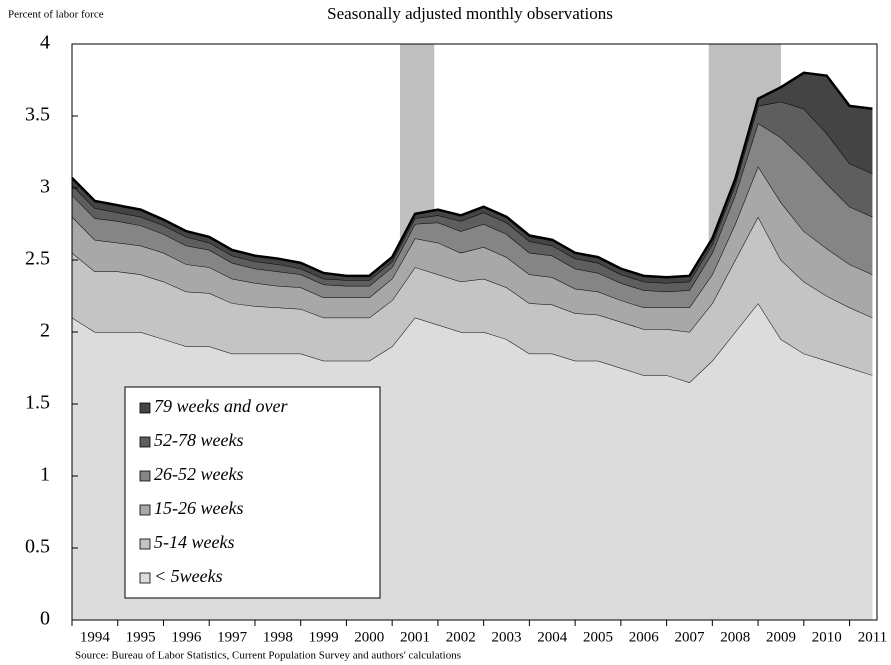 The image size is (891, 665). Describe the element at coordinates (689, 637) in the screenshot. I see `x-tick-label: 2007` at that location.